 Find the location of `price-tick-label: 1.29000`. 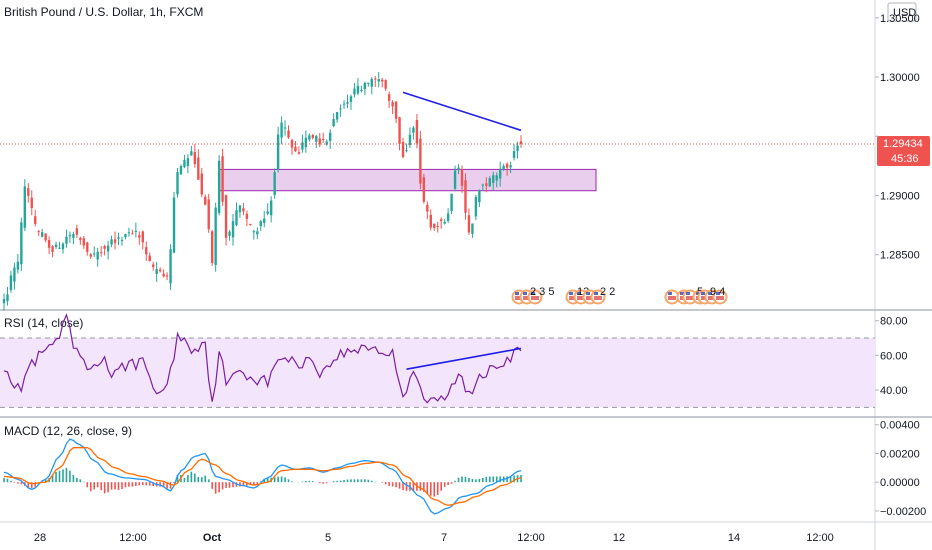

price-tick-label: 1.29000 is located at coordinates (900, 196).